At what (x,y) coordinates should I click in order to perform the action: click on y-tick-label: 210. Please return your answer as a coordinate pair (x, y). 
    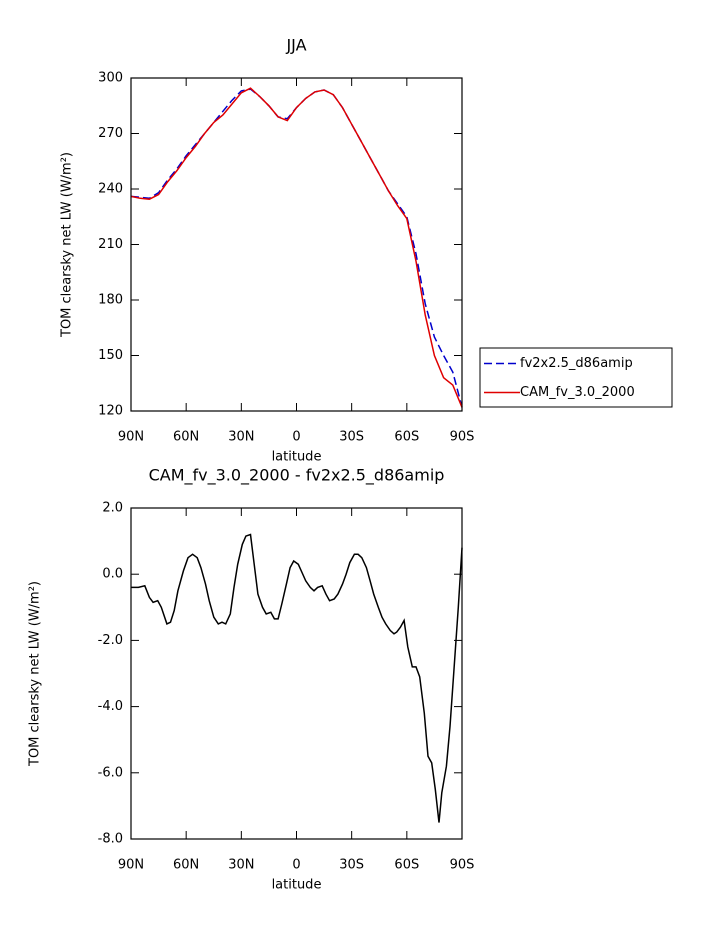
    Looking at the image, I should click on (110, 244).